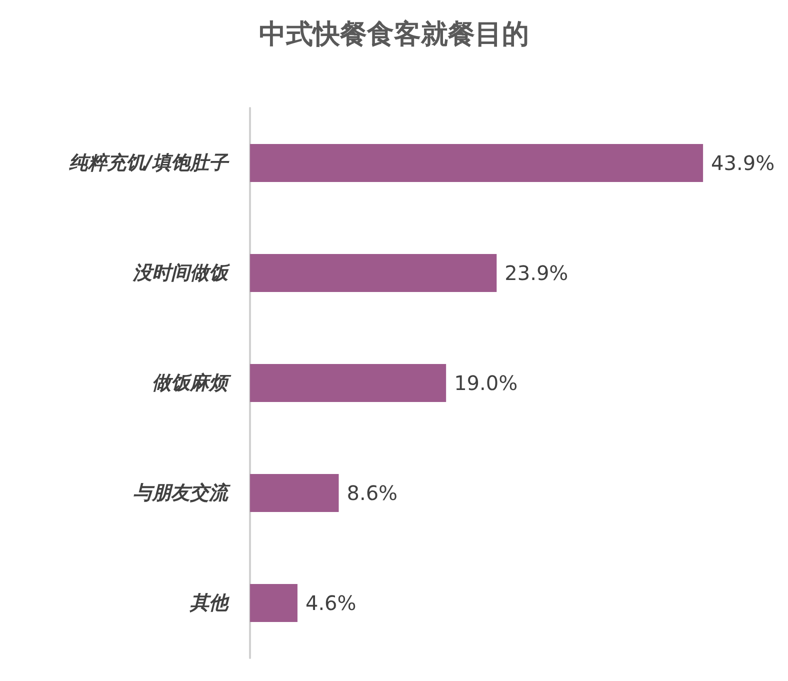  Describe the element at coordinates (486, 383) in the screenshot. I see `data-label: 19.0%` at that location.